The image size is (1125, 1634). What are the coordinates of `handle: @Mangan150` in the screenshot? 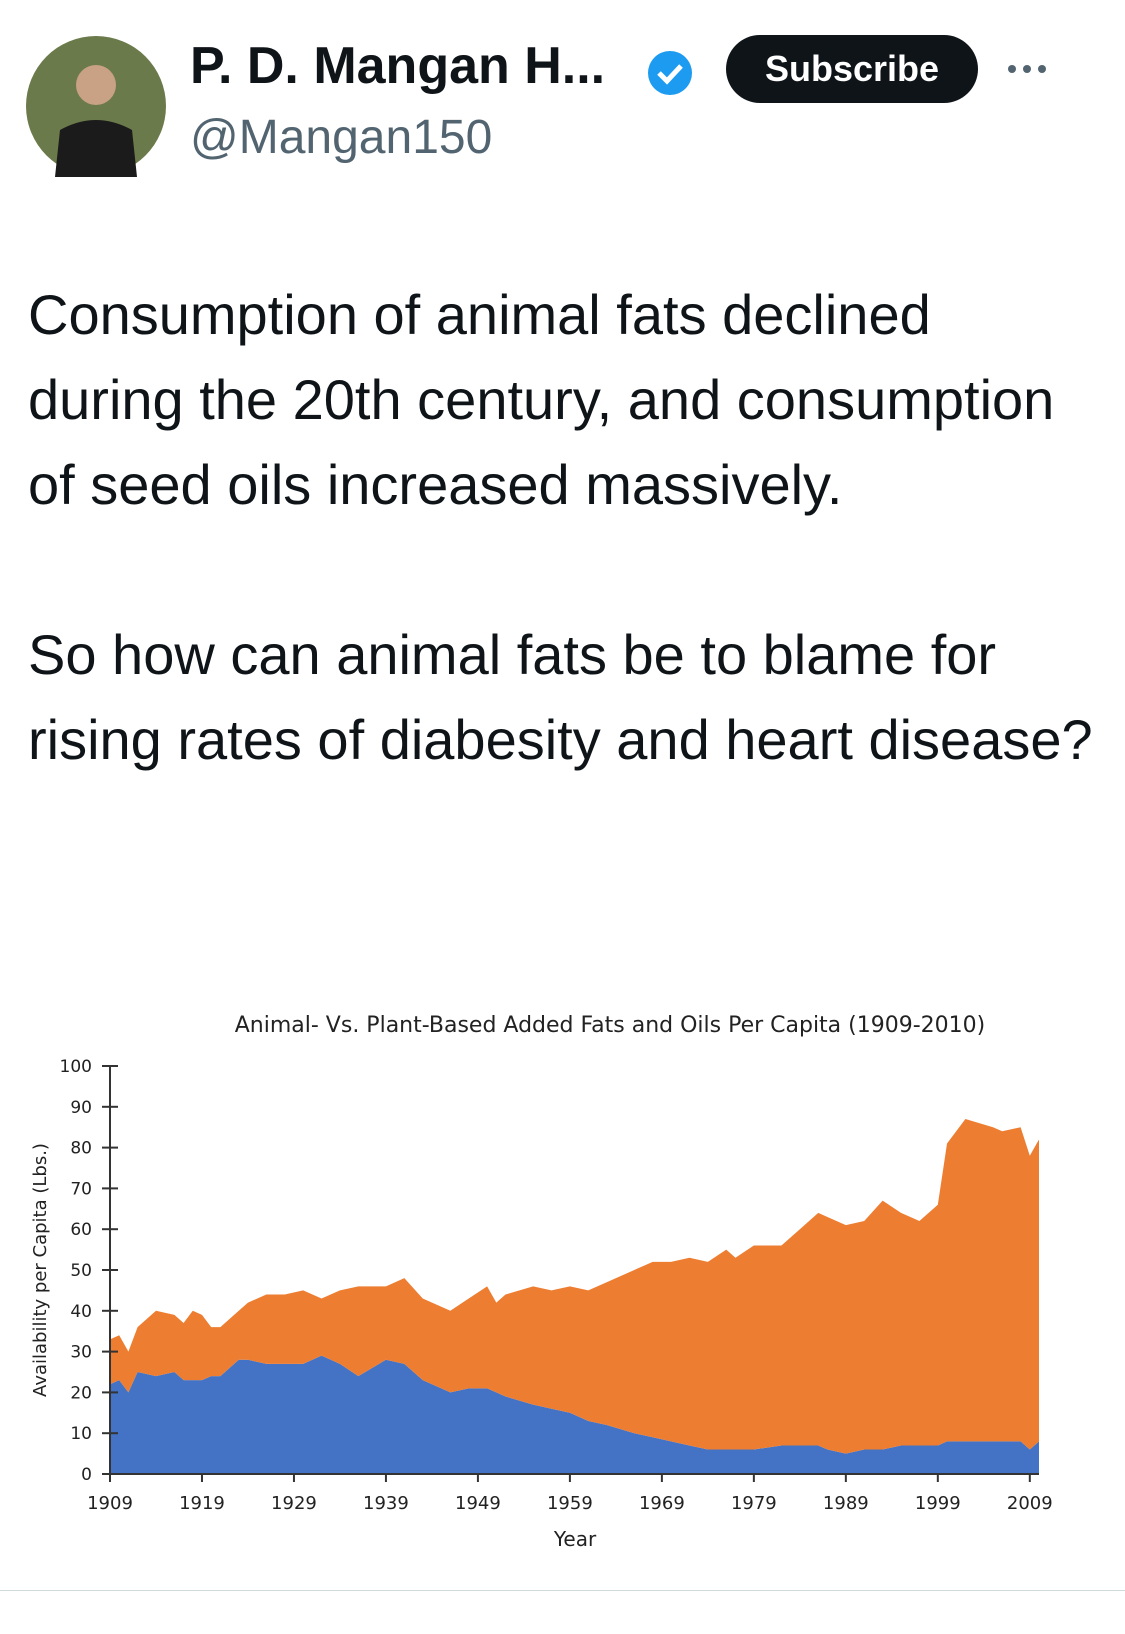 It's located at (341, 137).